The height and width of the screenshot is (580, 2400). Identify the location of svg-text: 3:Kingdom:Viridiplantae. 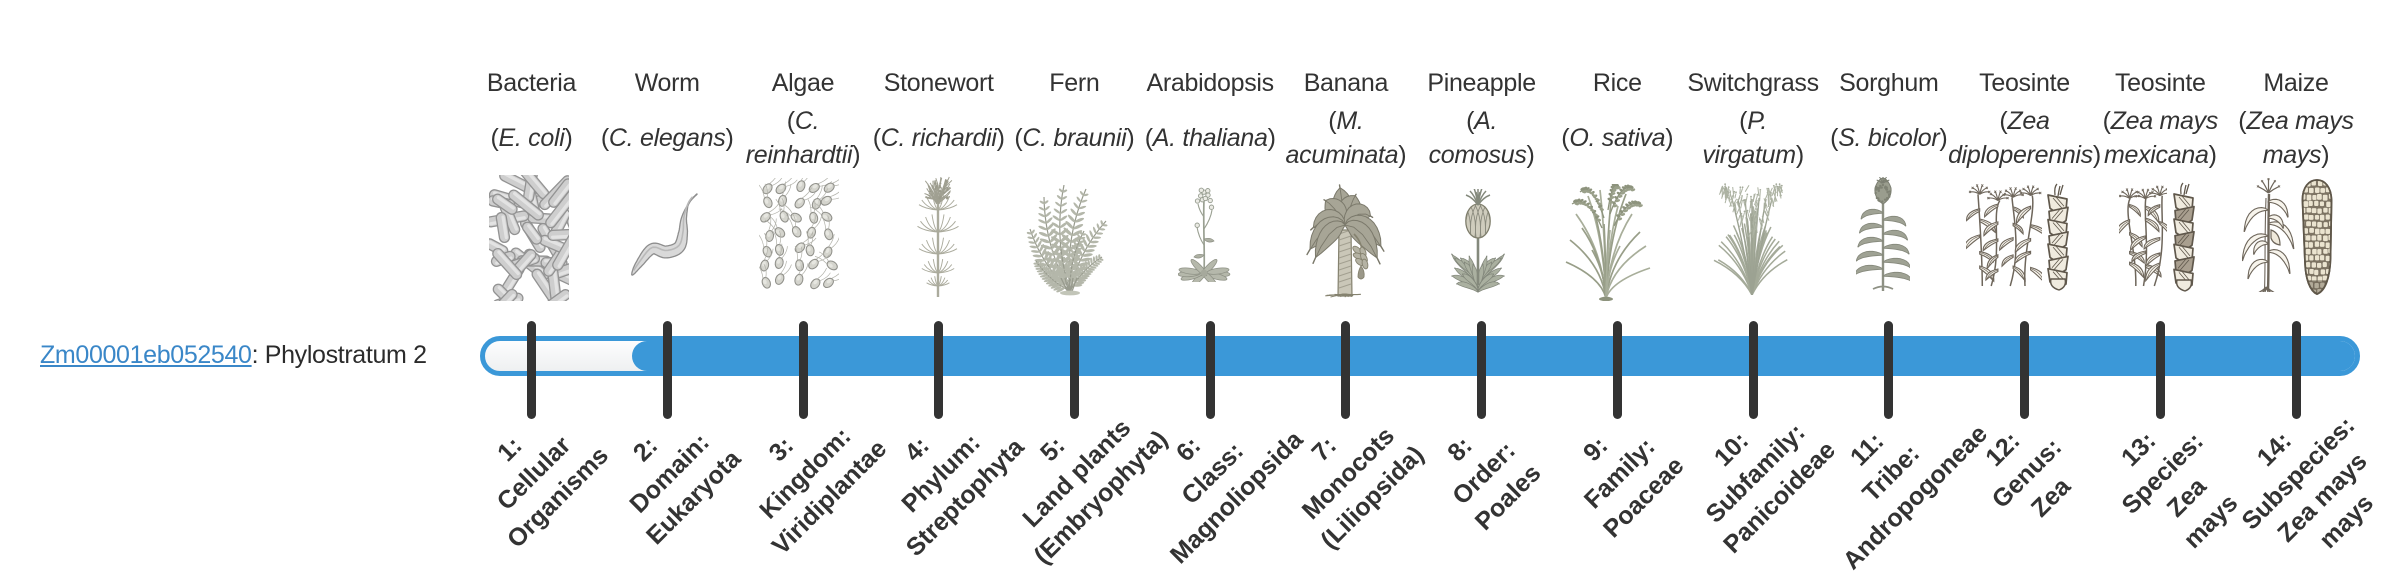
(806, 473).